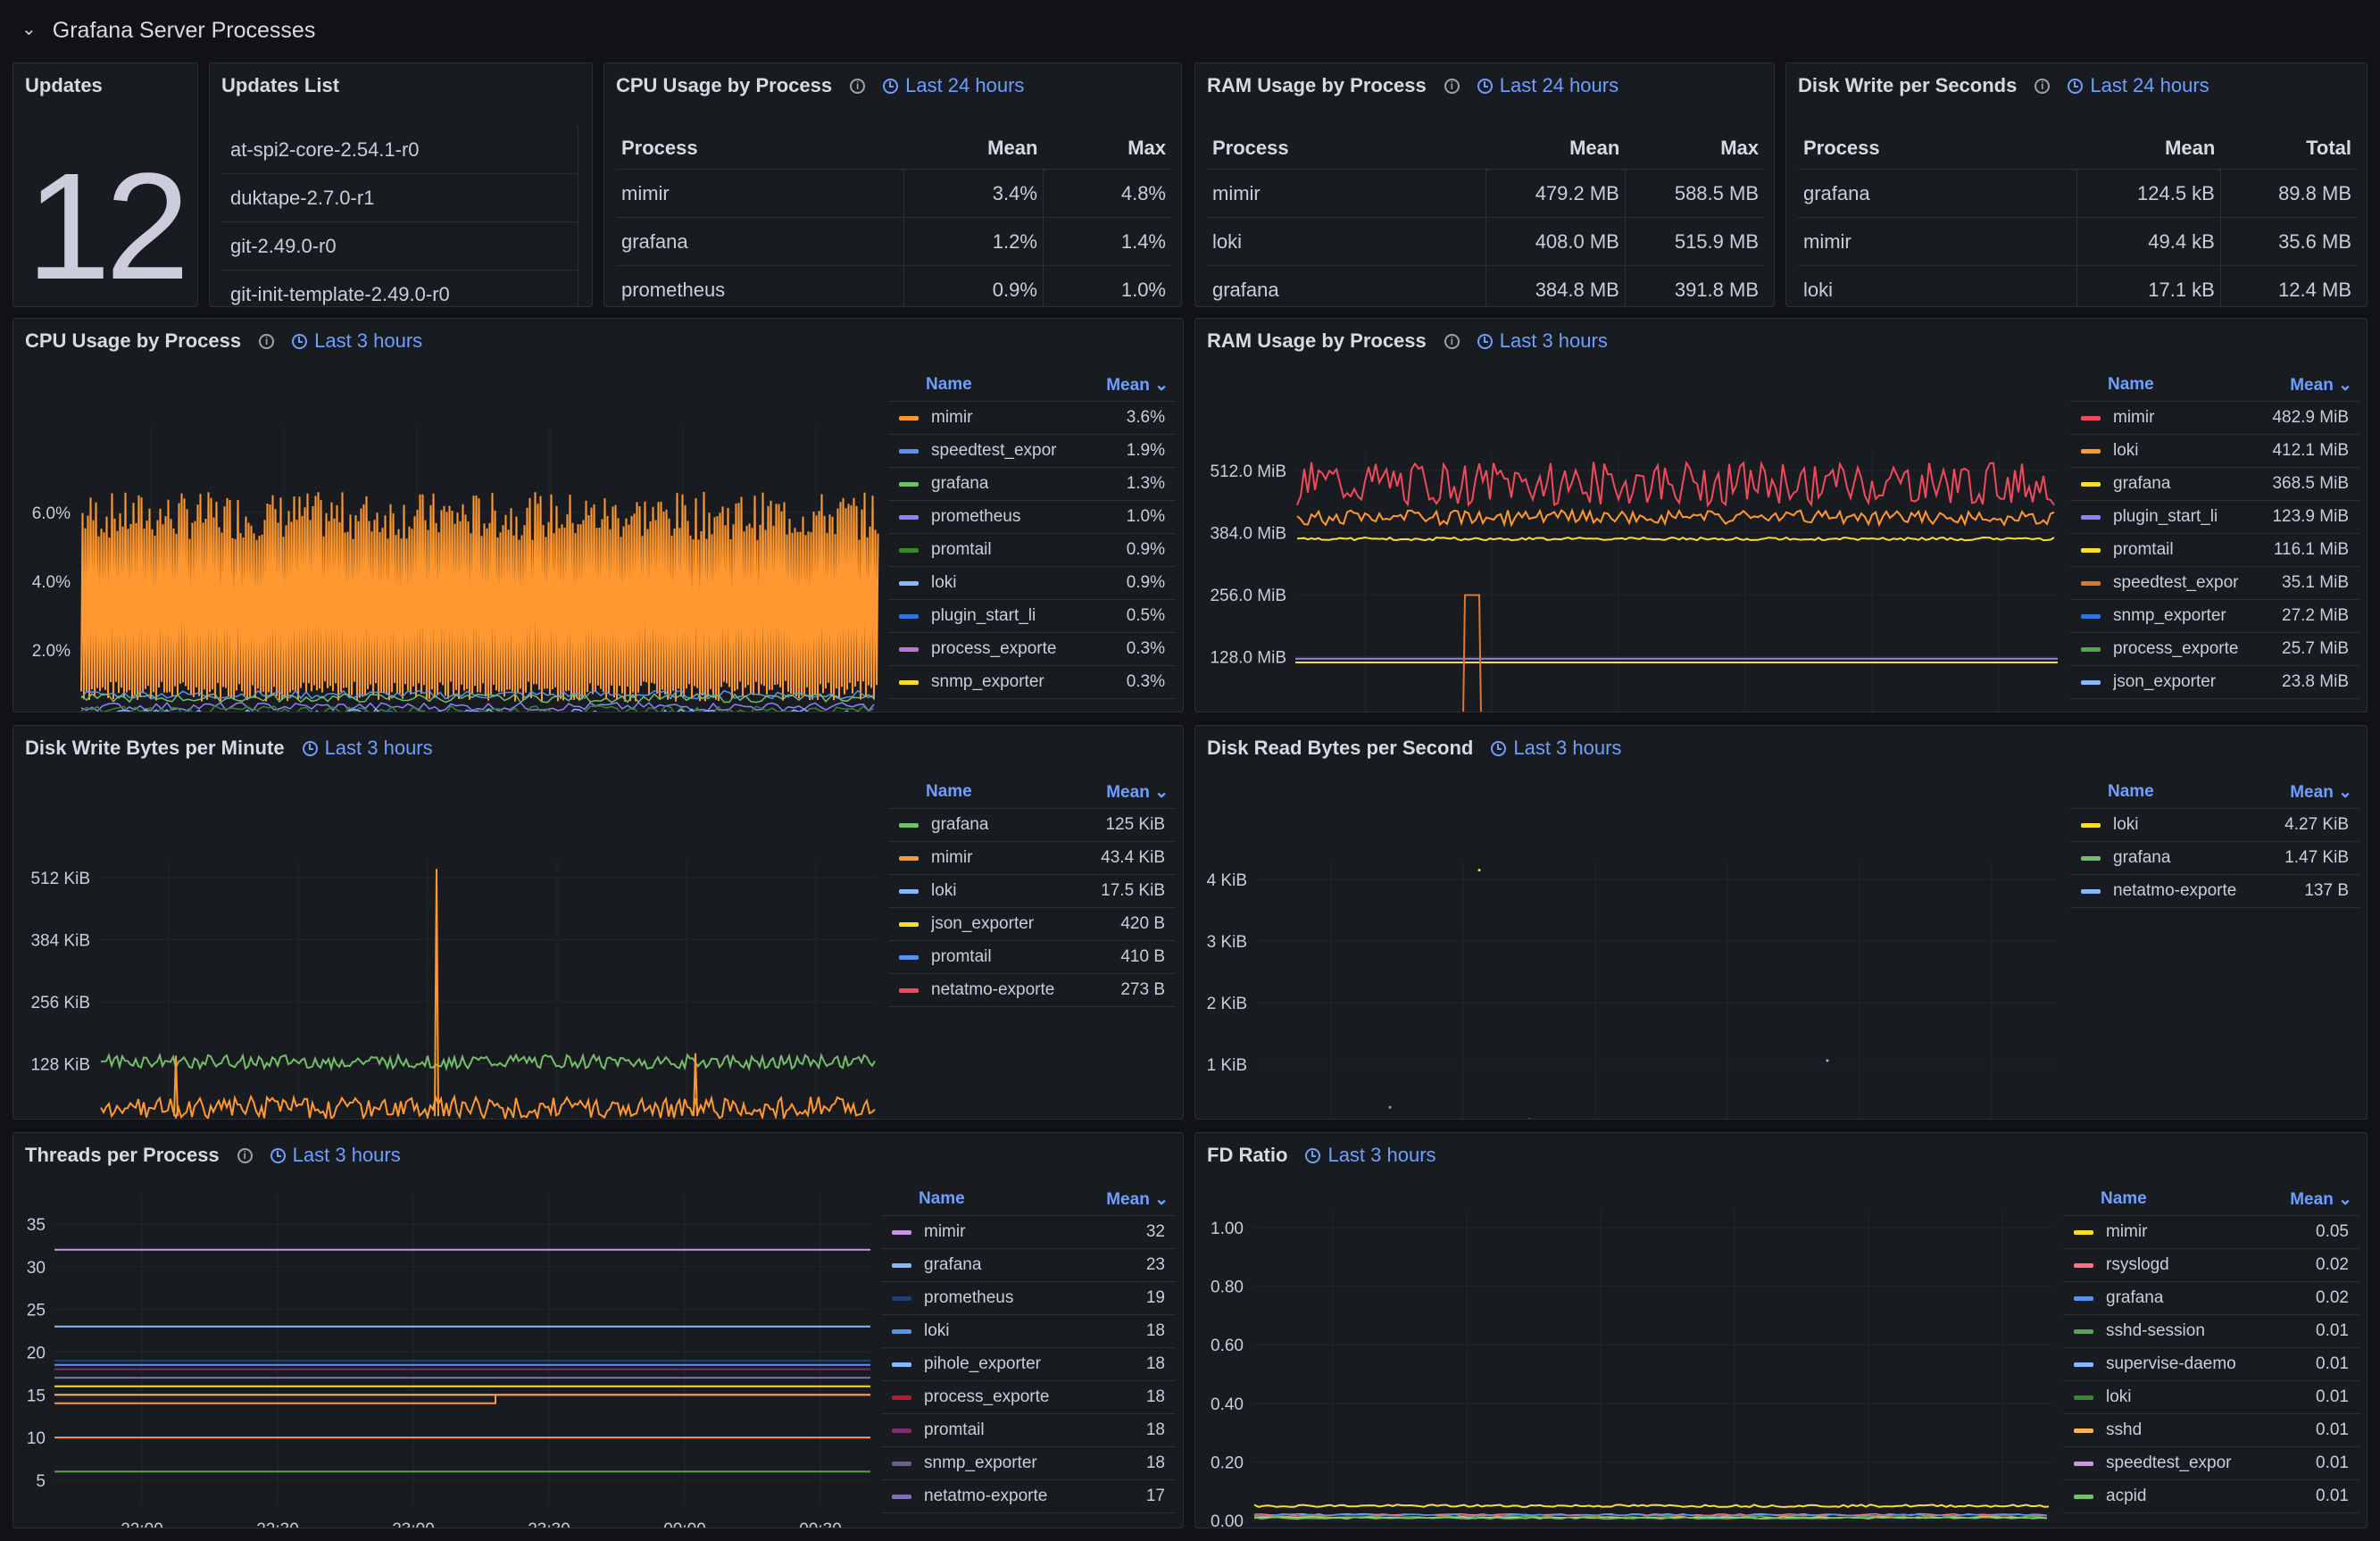  I want to click on panel-header: Updates, so click(64, 86).